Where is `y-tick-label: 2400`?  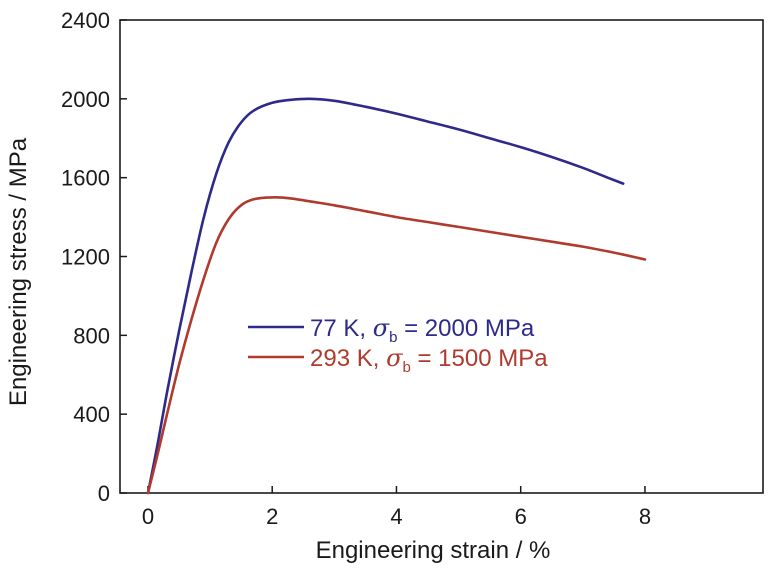
y-tick-label: 2400 is located at coordinates (85, 20).